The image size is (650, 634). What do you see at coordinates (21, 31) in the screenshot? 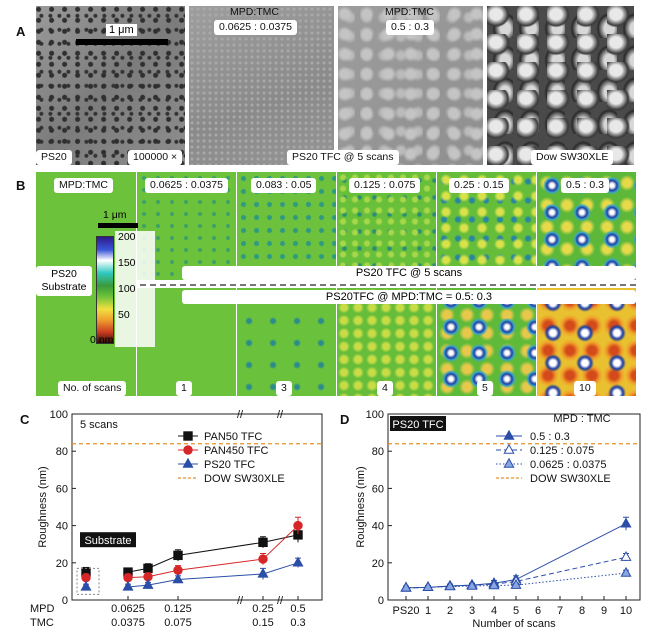
I see `panel-a-label: A` at bounding box center [21, 31].